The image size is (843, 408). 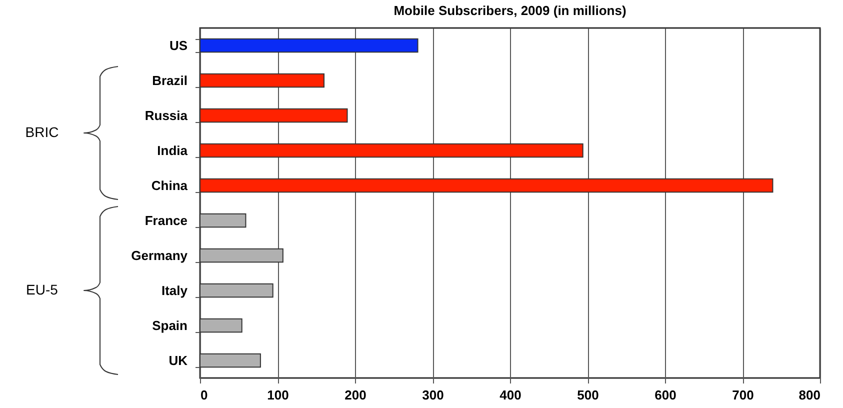 What do you see at coordinates (278, 395) in the screenshot?
I see `x-tick-label: 100` at bounding box center [278, 395].